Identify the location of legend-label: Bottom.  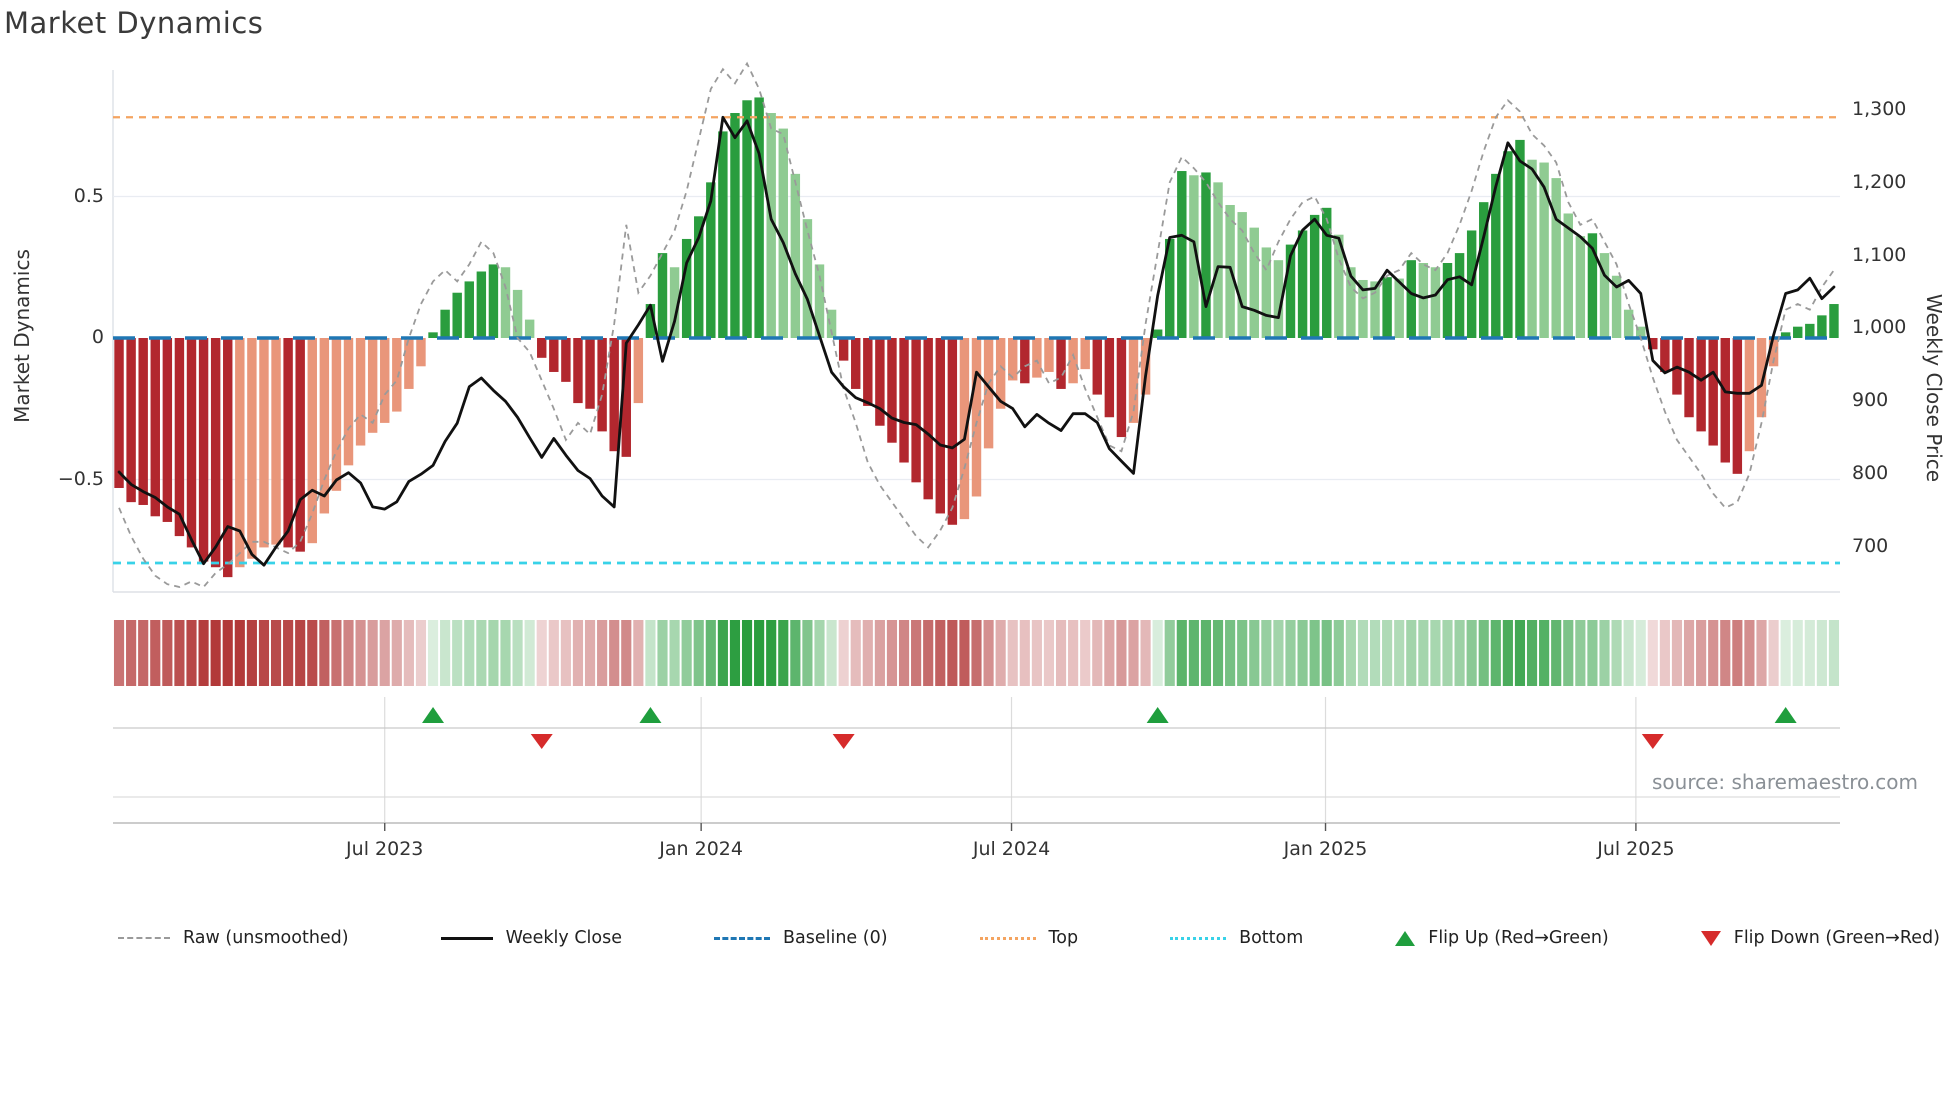
(1271, 938).